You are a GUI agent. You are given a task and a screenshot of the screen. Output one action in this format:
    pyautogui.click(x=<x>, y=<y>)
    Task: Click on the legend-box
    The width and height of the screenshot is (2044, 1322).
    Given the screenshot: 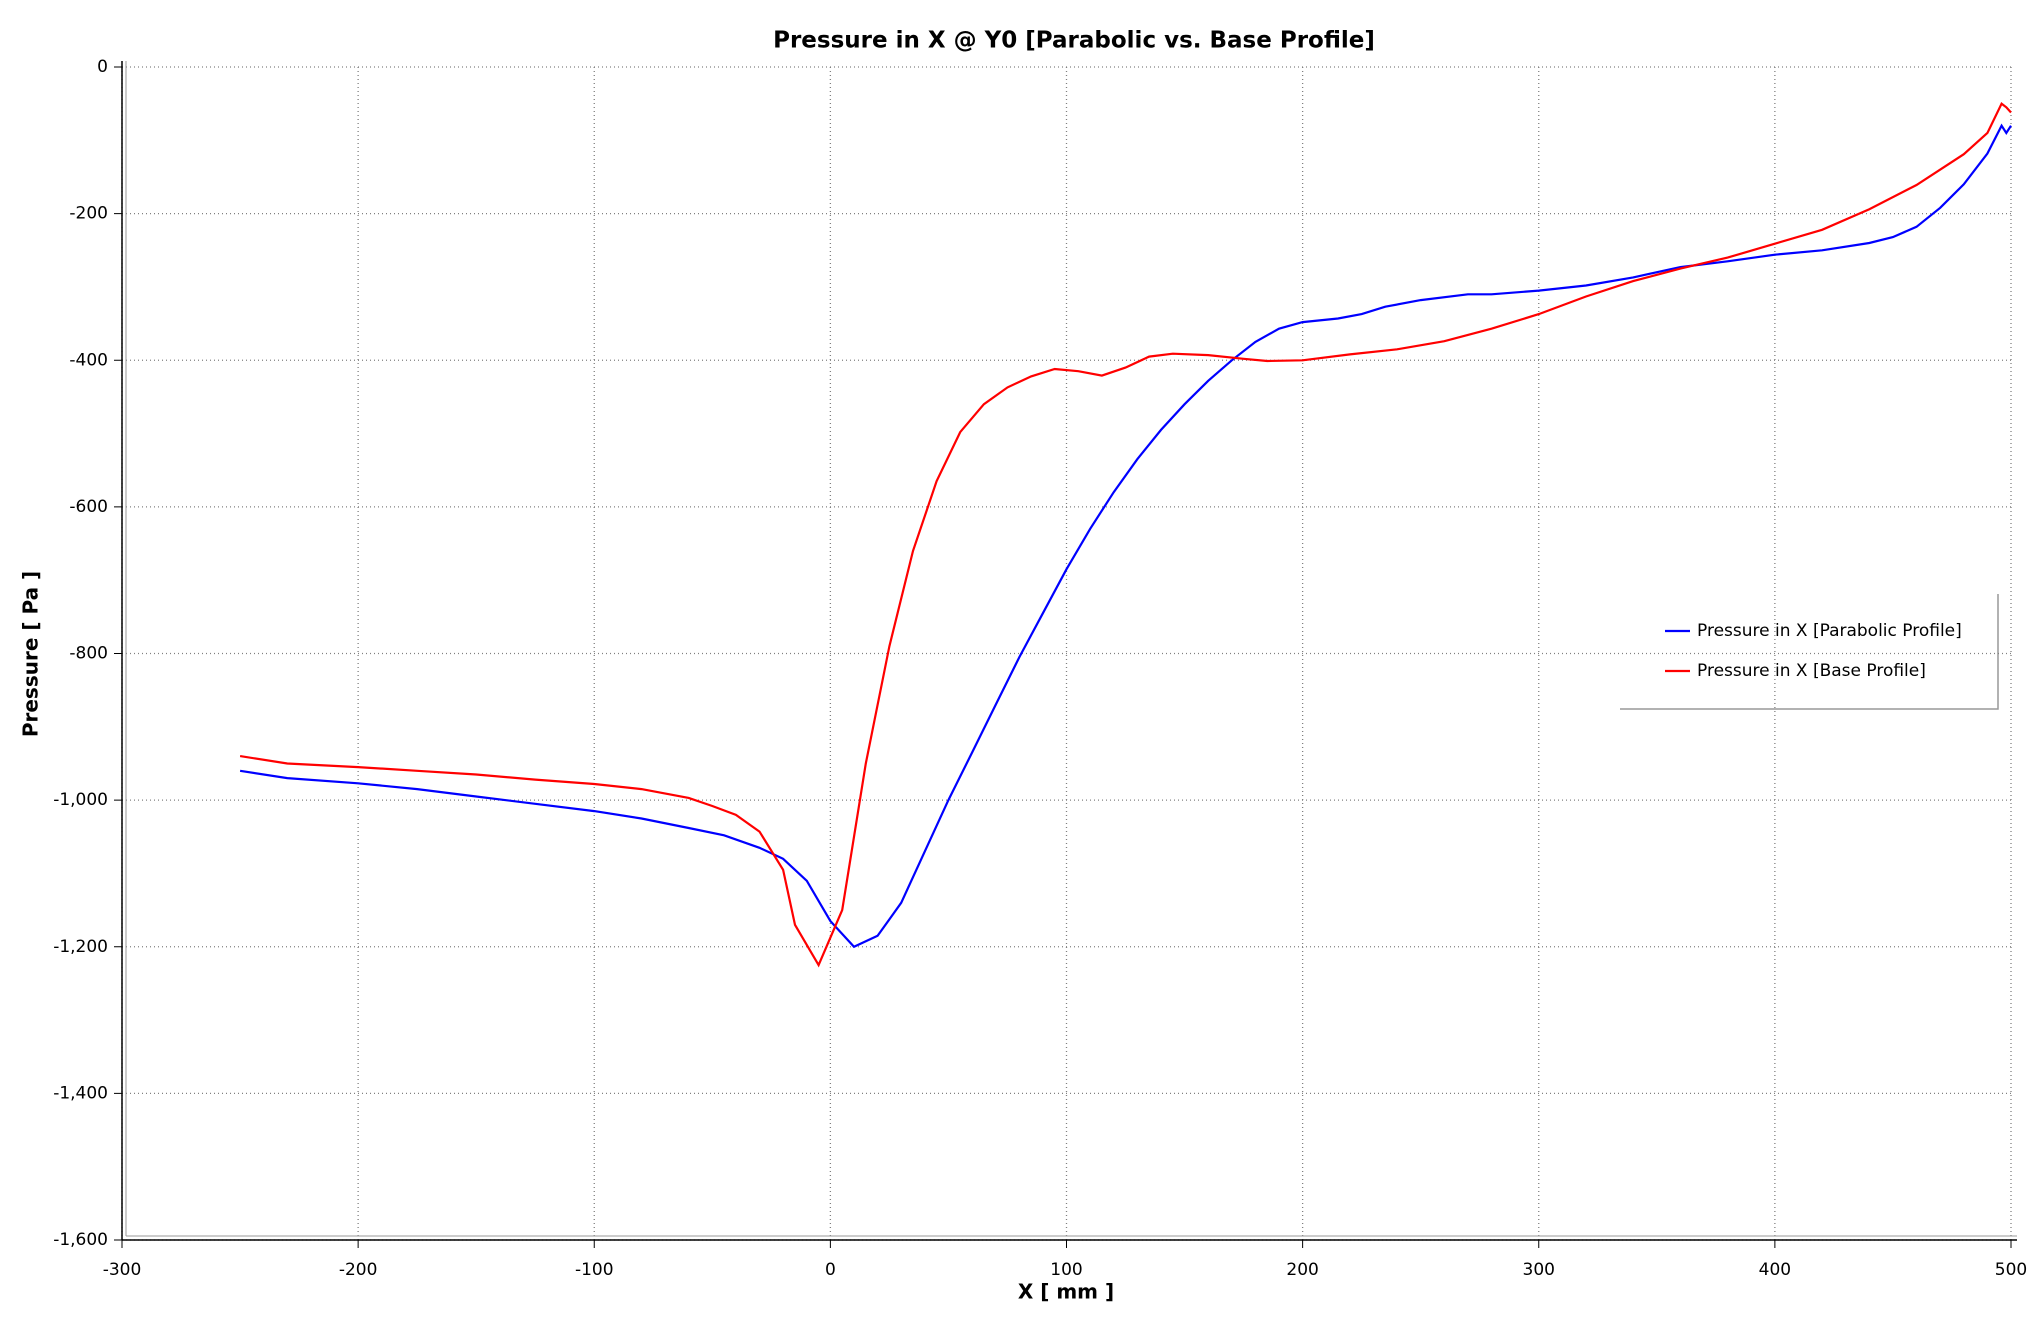 What is the action you would take?
    pyautogui.click(x=1809, y=651)
    